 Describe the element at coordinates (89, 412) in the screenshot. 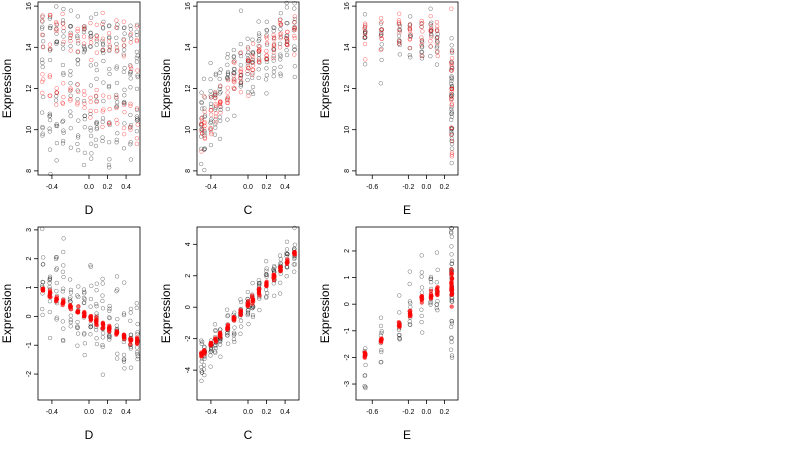

I see `x-tick-label: 0.0` at that location.